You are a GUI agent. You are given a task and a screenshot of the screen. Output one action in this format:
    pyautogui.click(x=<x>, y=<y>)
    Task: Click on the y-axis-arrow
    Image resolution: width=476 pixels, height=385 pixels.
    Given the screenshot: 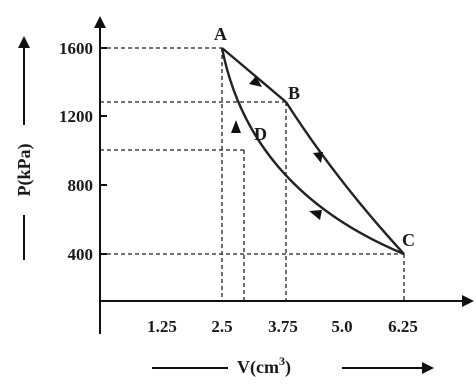 What is the action you would take?
    pyautogui.click(x=100, y=22)
    